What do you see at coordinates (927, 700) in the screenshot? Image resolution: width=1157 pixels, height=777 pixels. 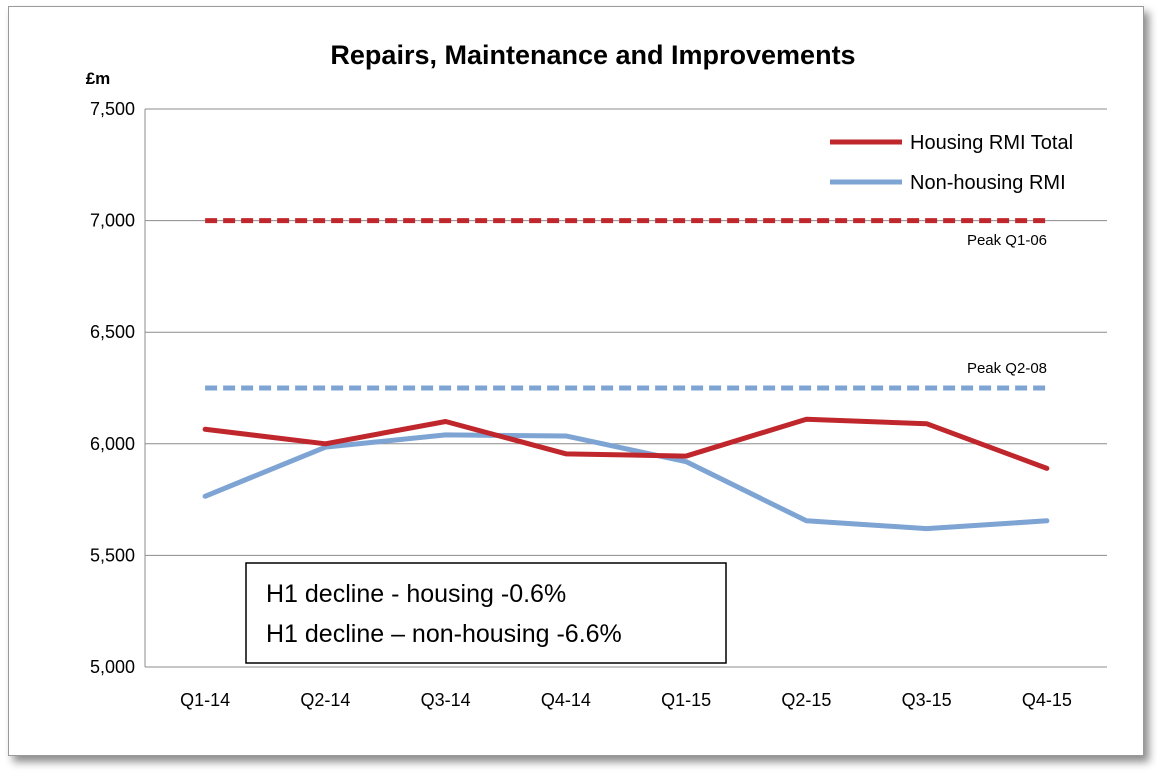 I see `x-tick-label: Q3-15` at bounding box center [927, 700].